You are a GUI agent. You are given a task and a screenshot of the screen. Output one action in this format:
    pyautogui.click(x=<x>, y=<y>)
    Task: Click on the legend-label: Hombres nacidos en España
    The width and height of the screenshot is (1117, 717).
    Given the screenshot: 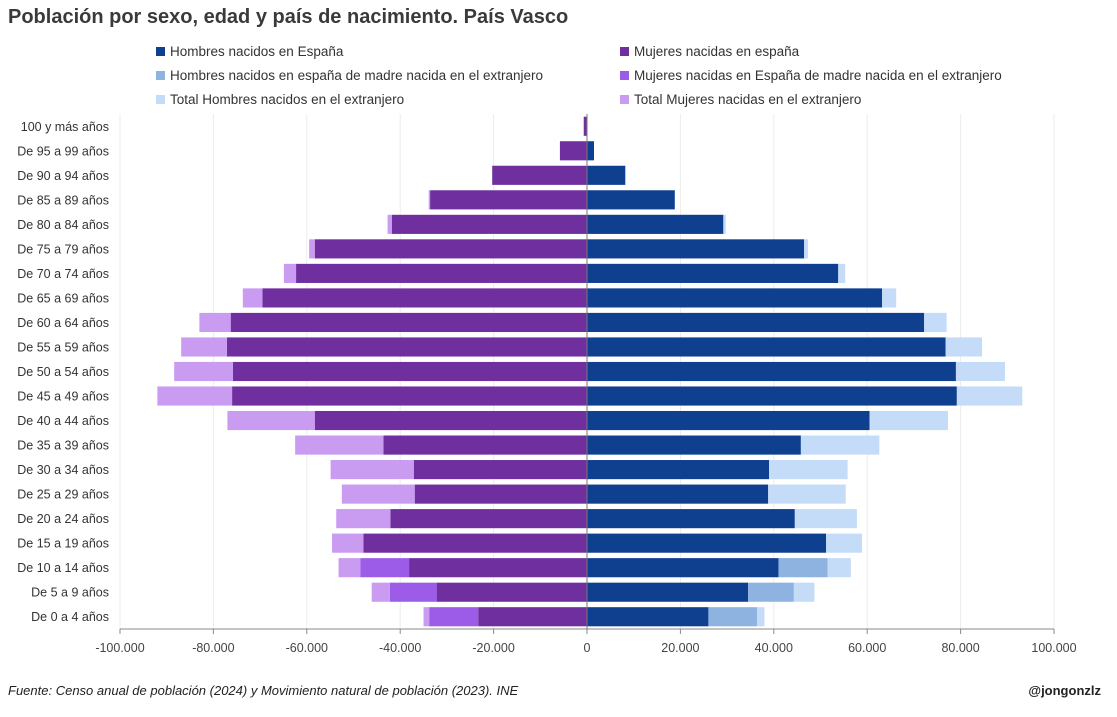 What is the action you would take?
    pyautogui.click(x=257, y=51)
    